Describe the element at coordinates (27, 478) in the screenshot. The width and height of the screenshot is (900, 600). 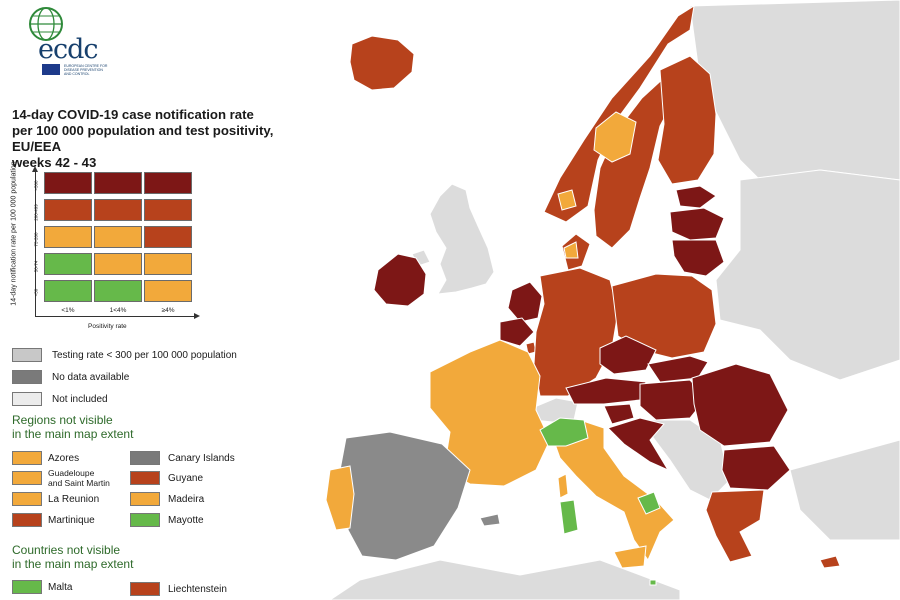
I see `legend-swatch-guadeloupe` at that location.